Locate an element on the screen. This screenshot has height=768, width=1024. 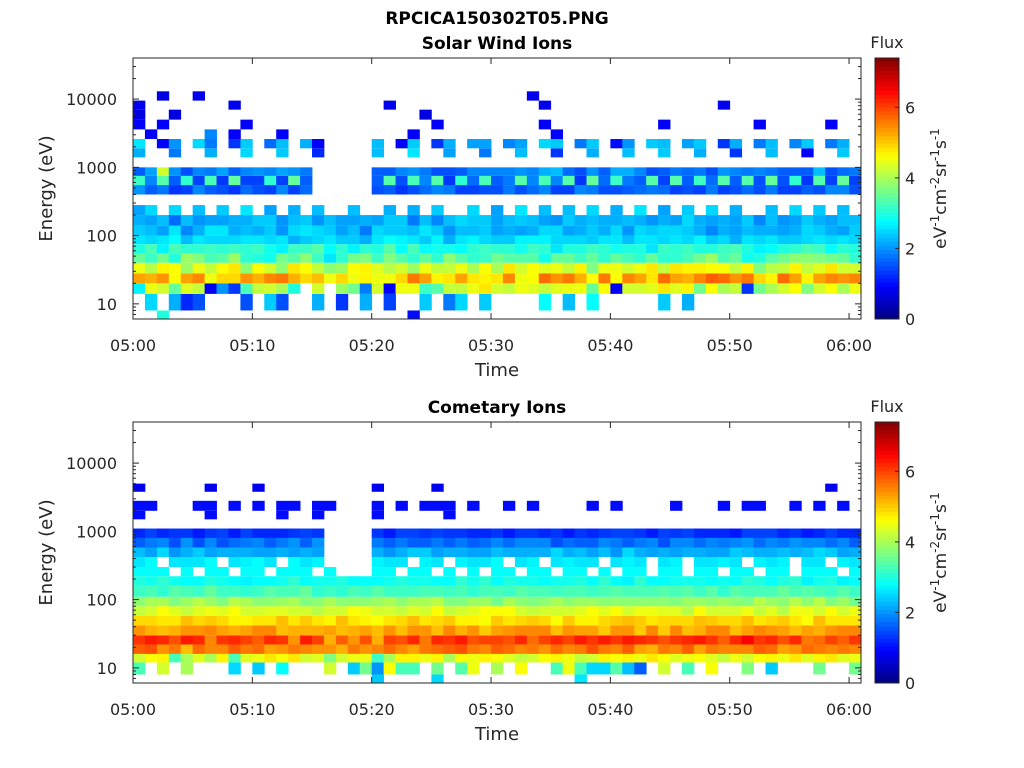
colorbar-tick-label: 0 is located at coordinates (910, 319).